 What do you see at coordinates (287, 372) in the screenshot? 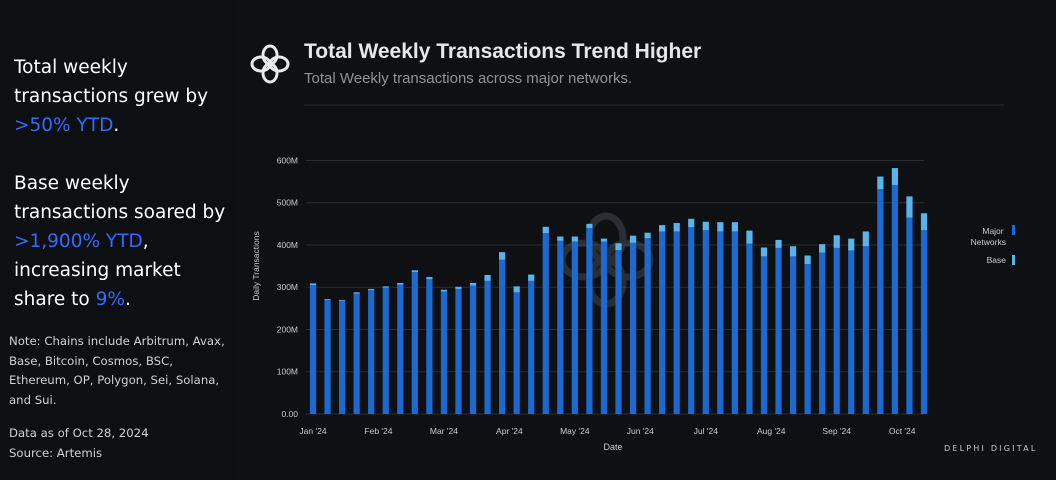
I see `y-tick-label: 100M` at bounding box center [287, 372].